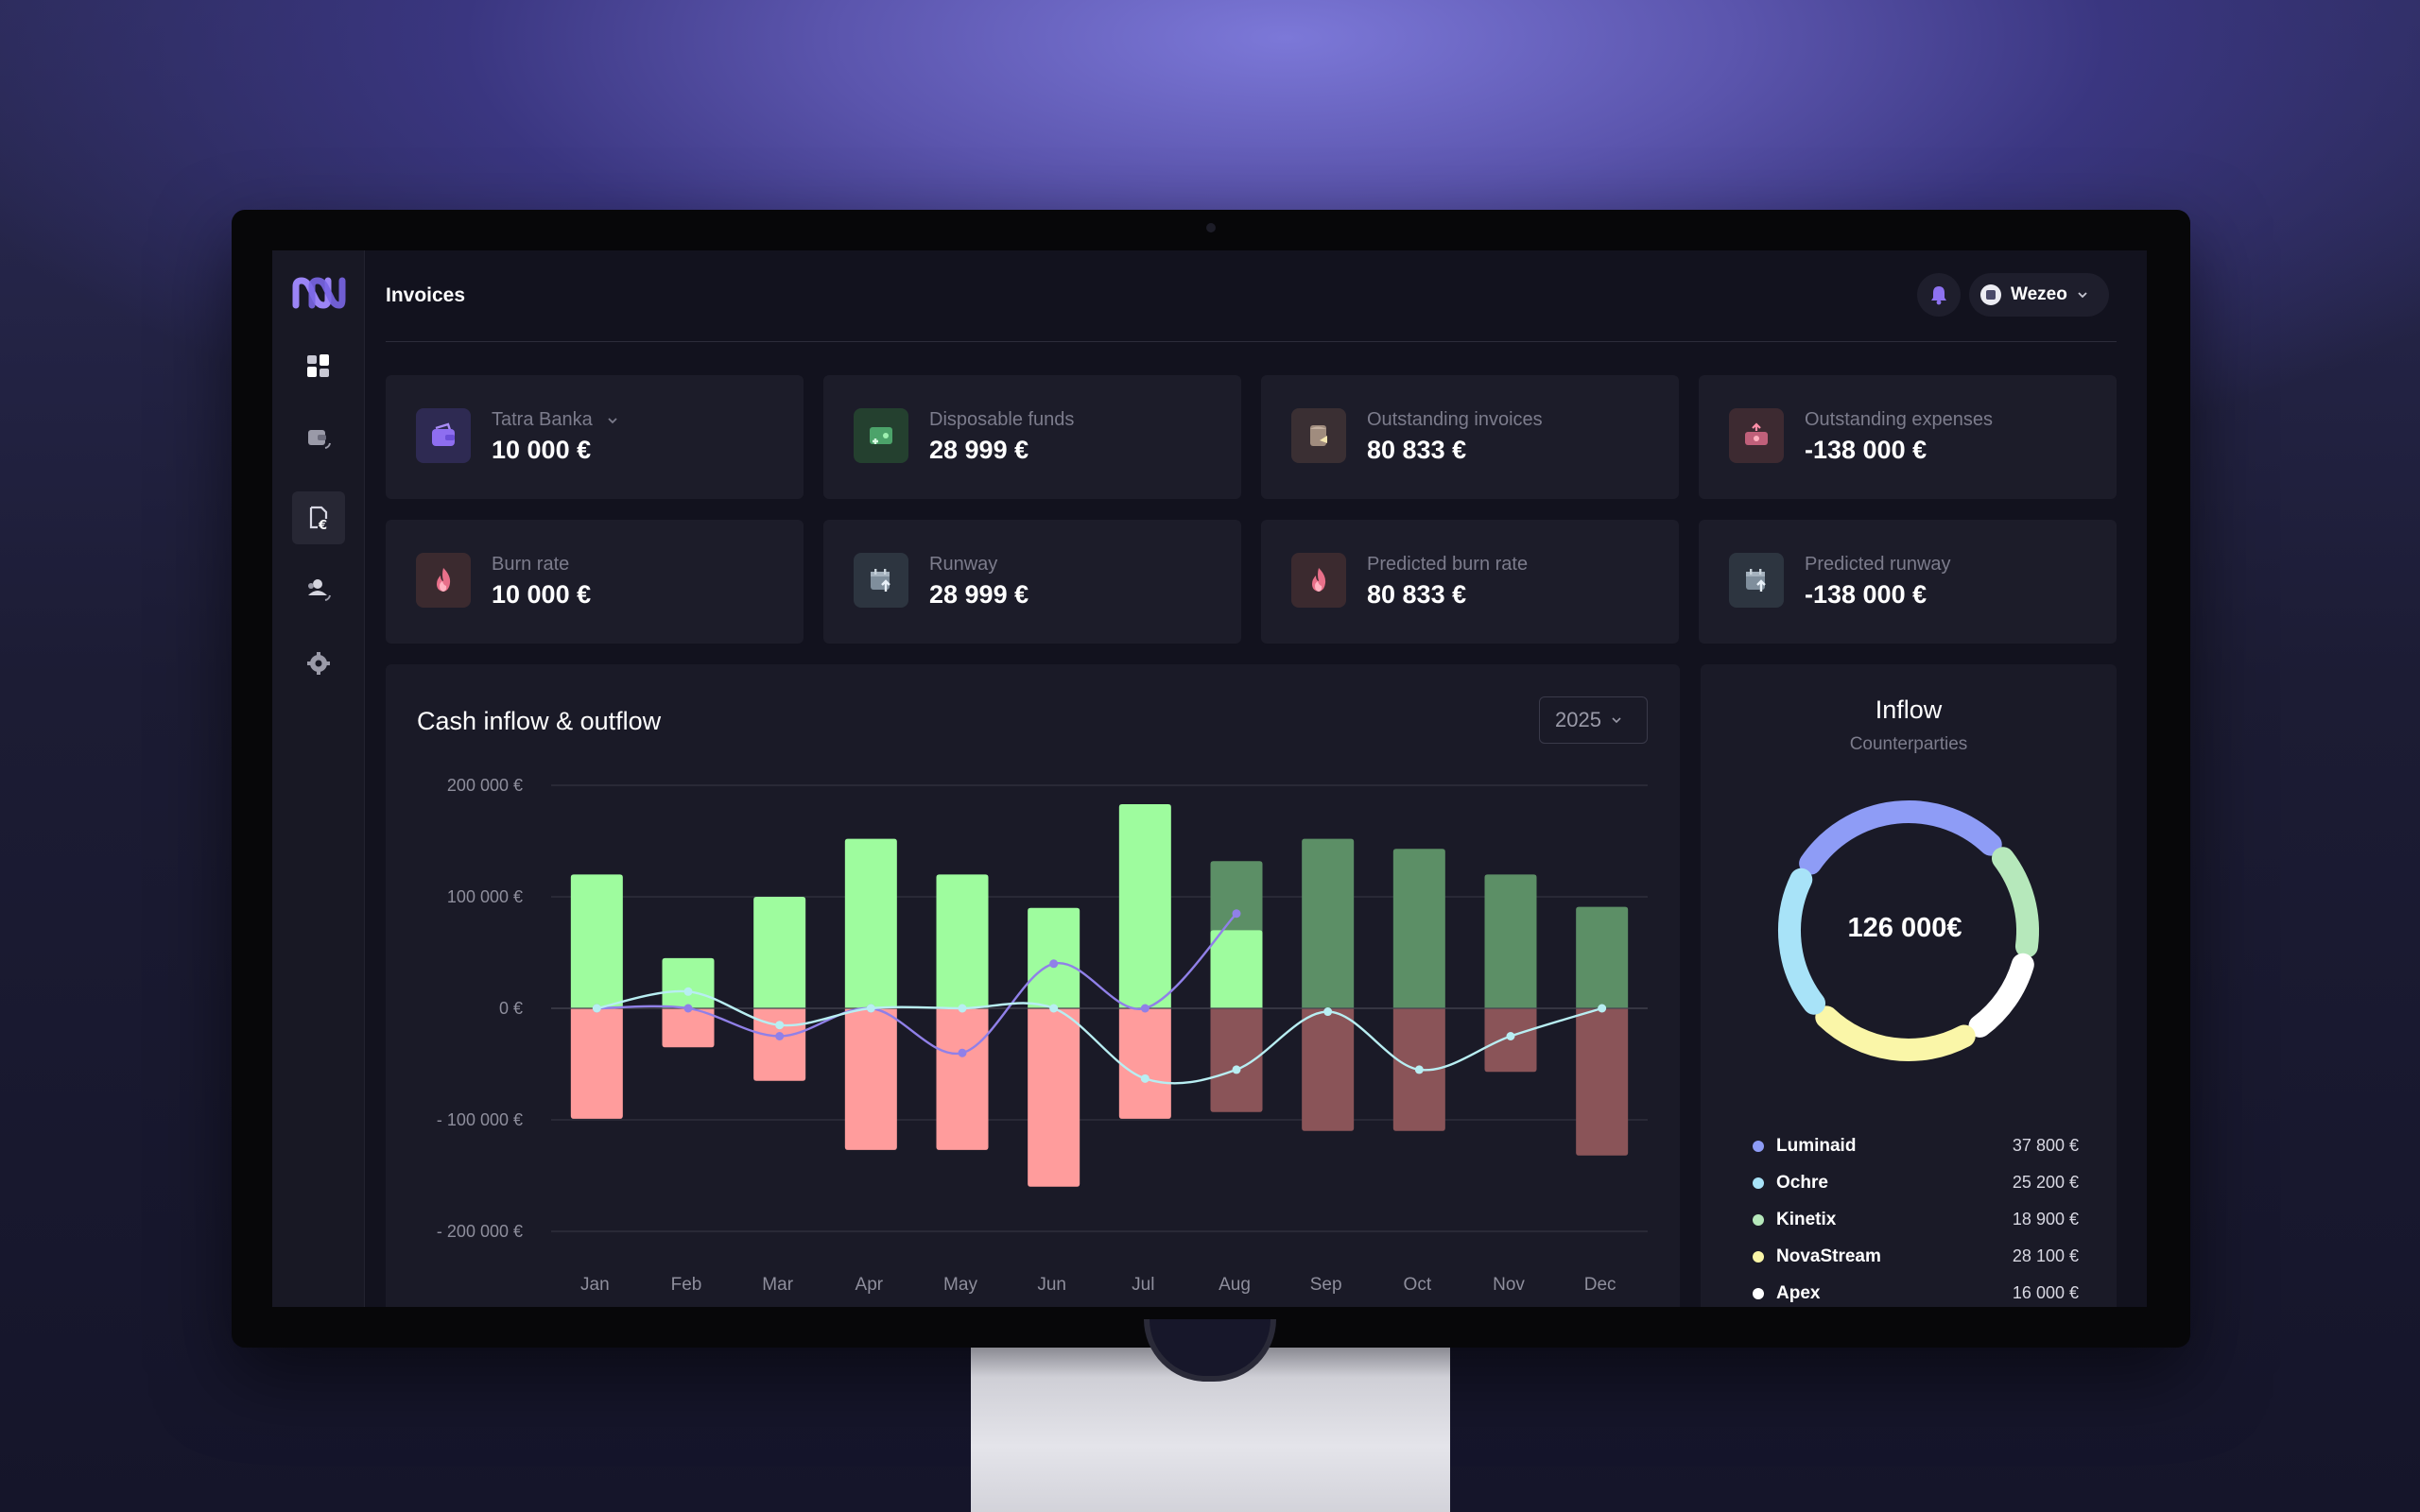 The image size is (2420, 1512). What do you see at coordinates (1455, 419) in the screenshot?
I see `card-label: Outstanding invoices` at bounding box center [1455, 419].